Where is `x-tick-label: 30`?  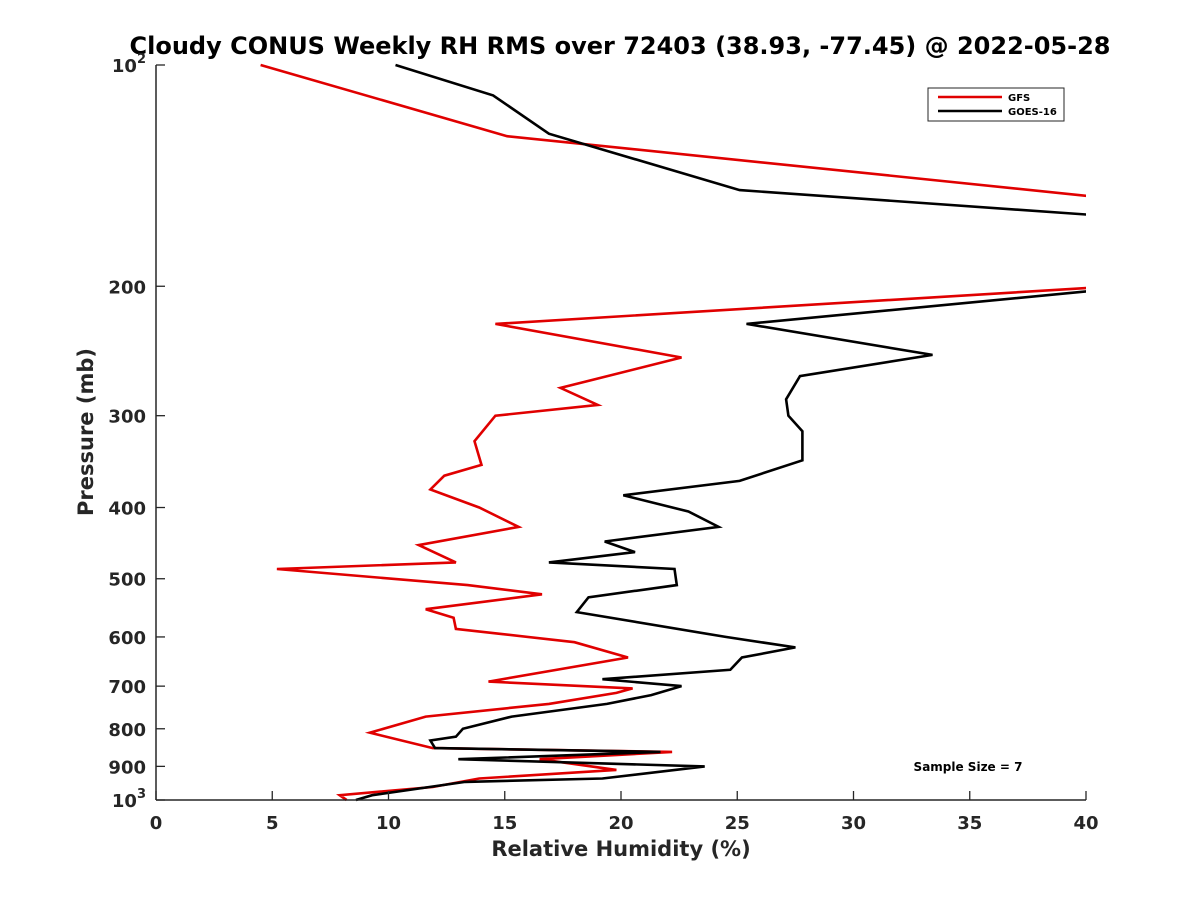
x-tick-label: 30 is located at coordinates (853, 823).